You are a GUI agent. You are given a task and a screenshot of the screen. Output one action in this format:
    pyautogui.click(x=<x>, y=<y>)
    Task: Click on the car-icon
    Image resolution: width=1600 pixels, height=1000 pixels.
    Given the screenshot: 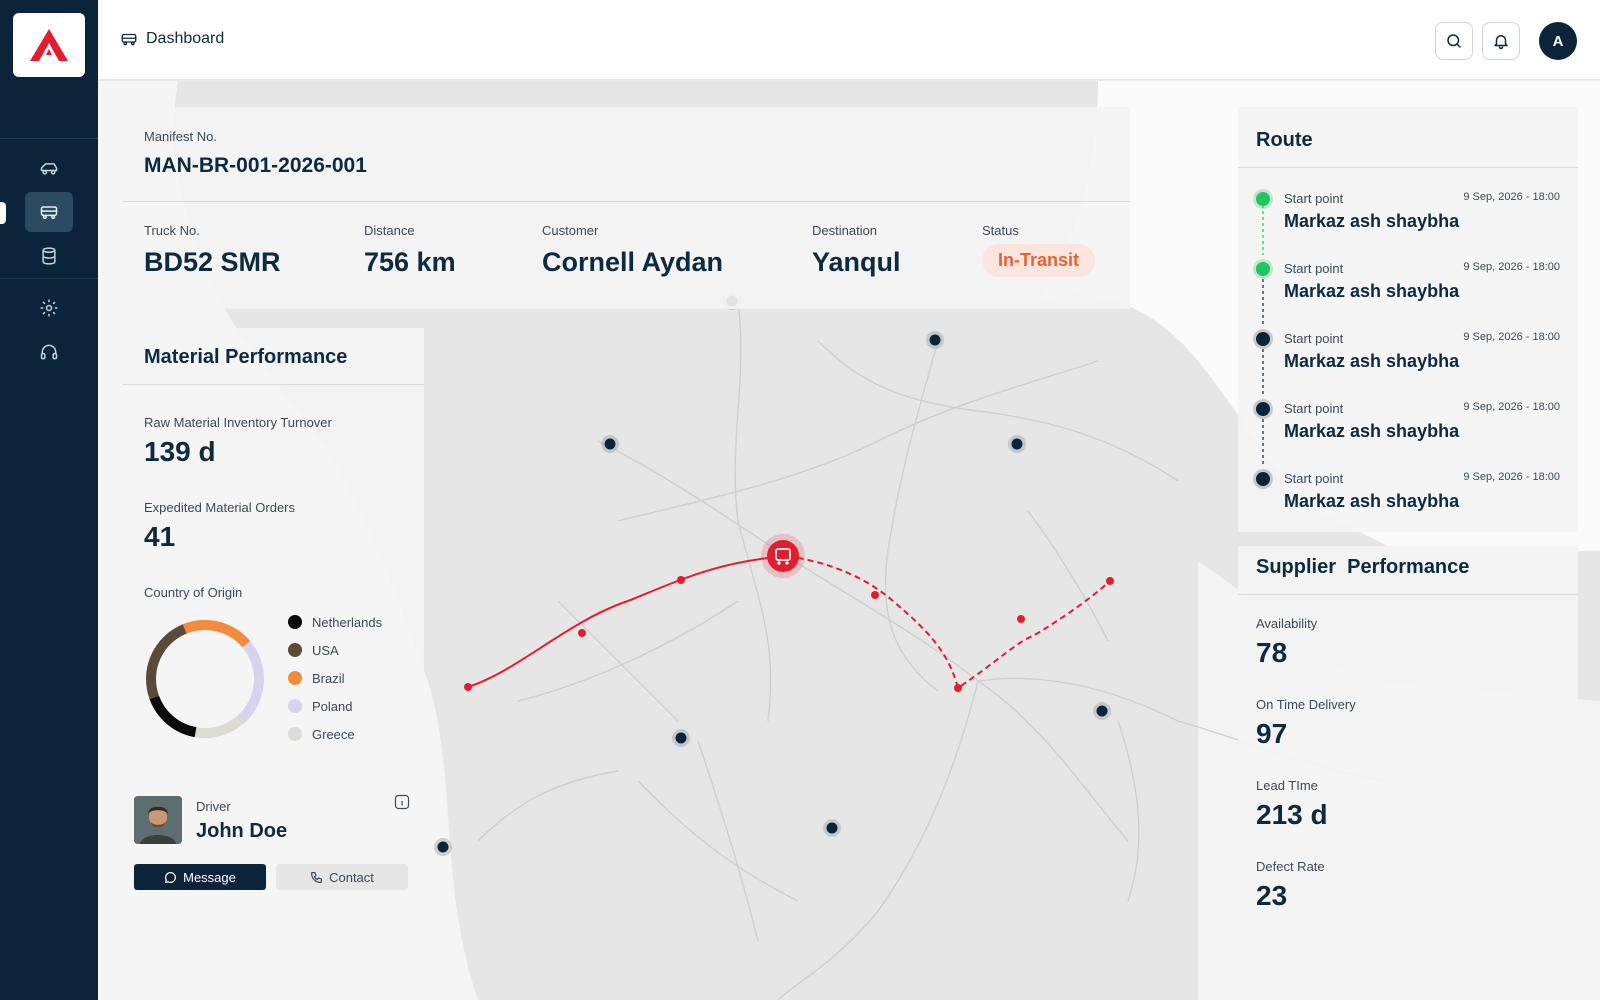 What is the action you would take?
    pyautogui.click(x=49, y=169)
    